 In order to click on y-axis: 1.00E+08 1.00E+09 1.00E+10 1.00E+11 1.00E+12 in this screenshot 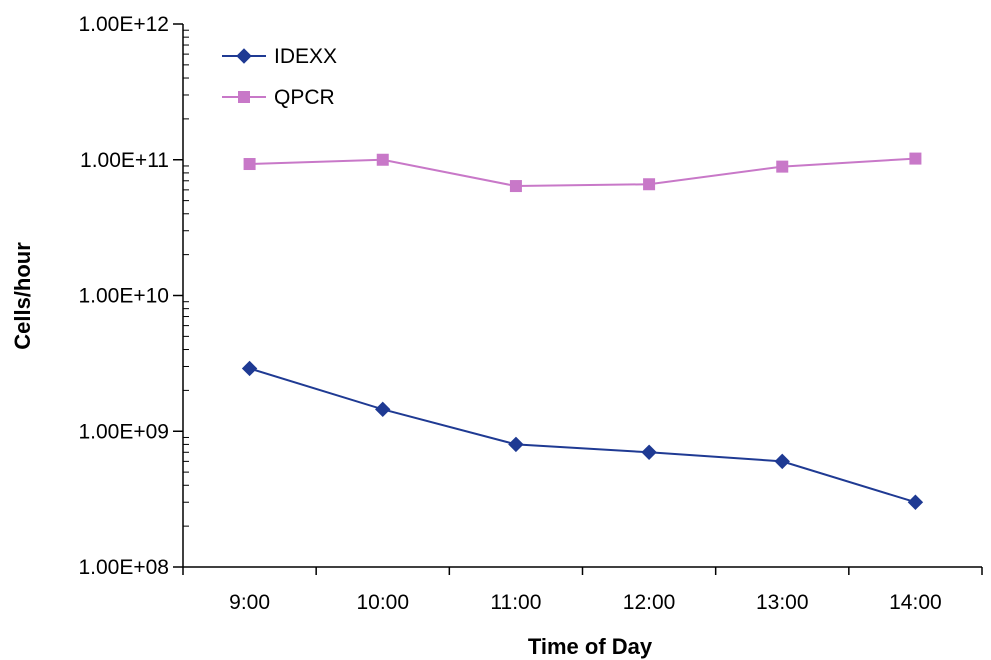, I will do `click(133, 296)`.